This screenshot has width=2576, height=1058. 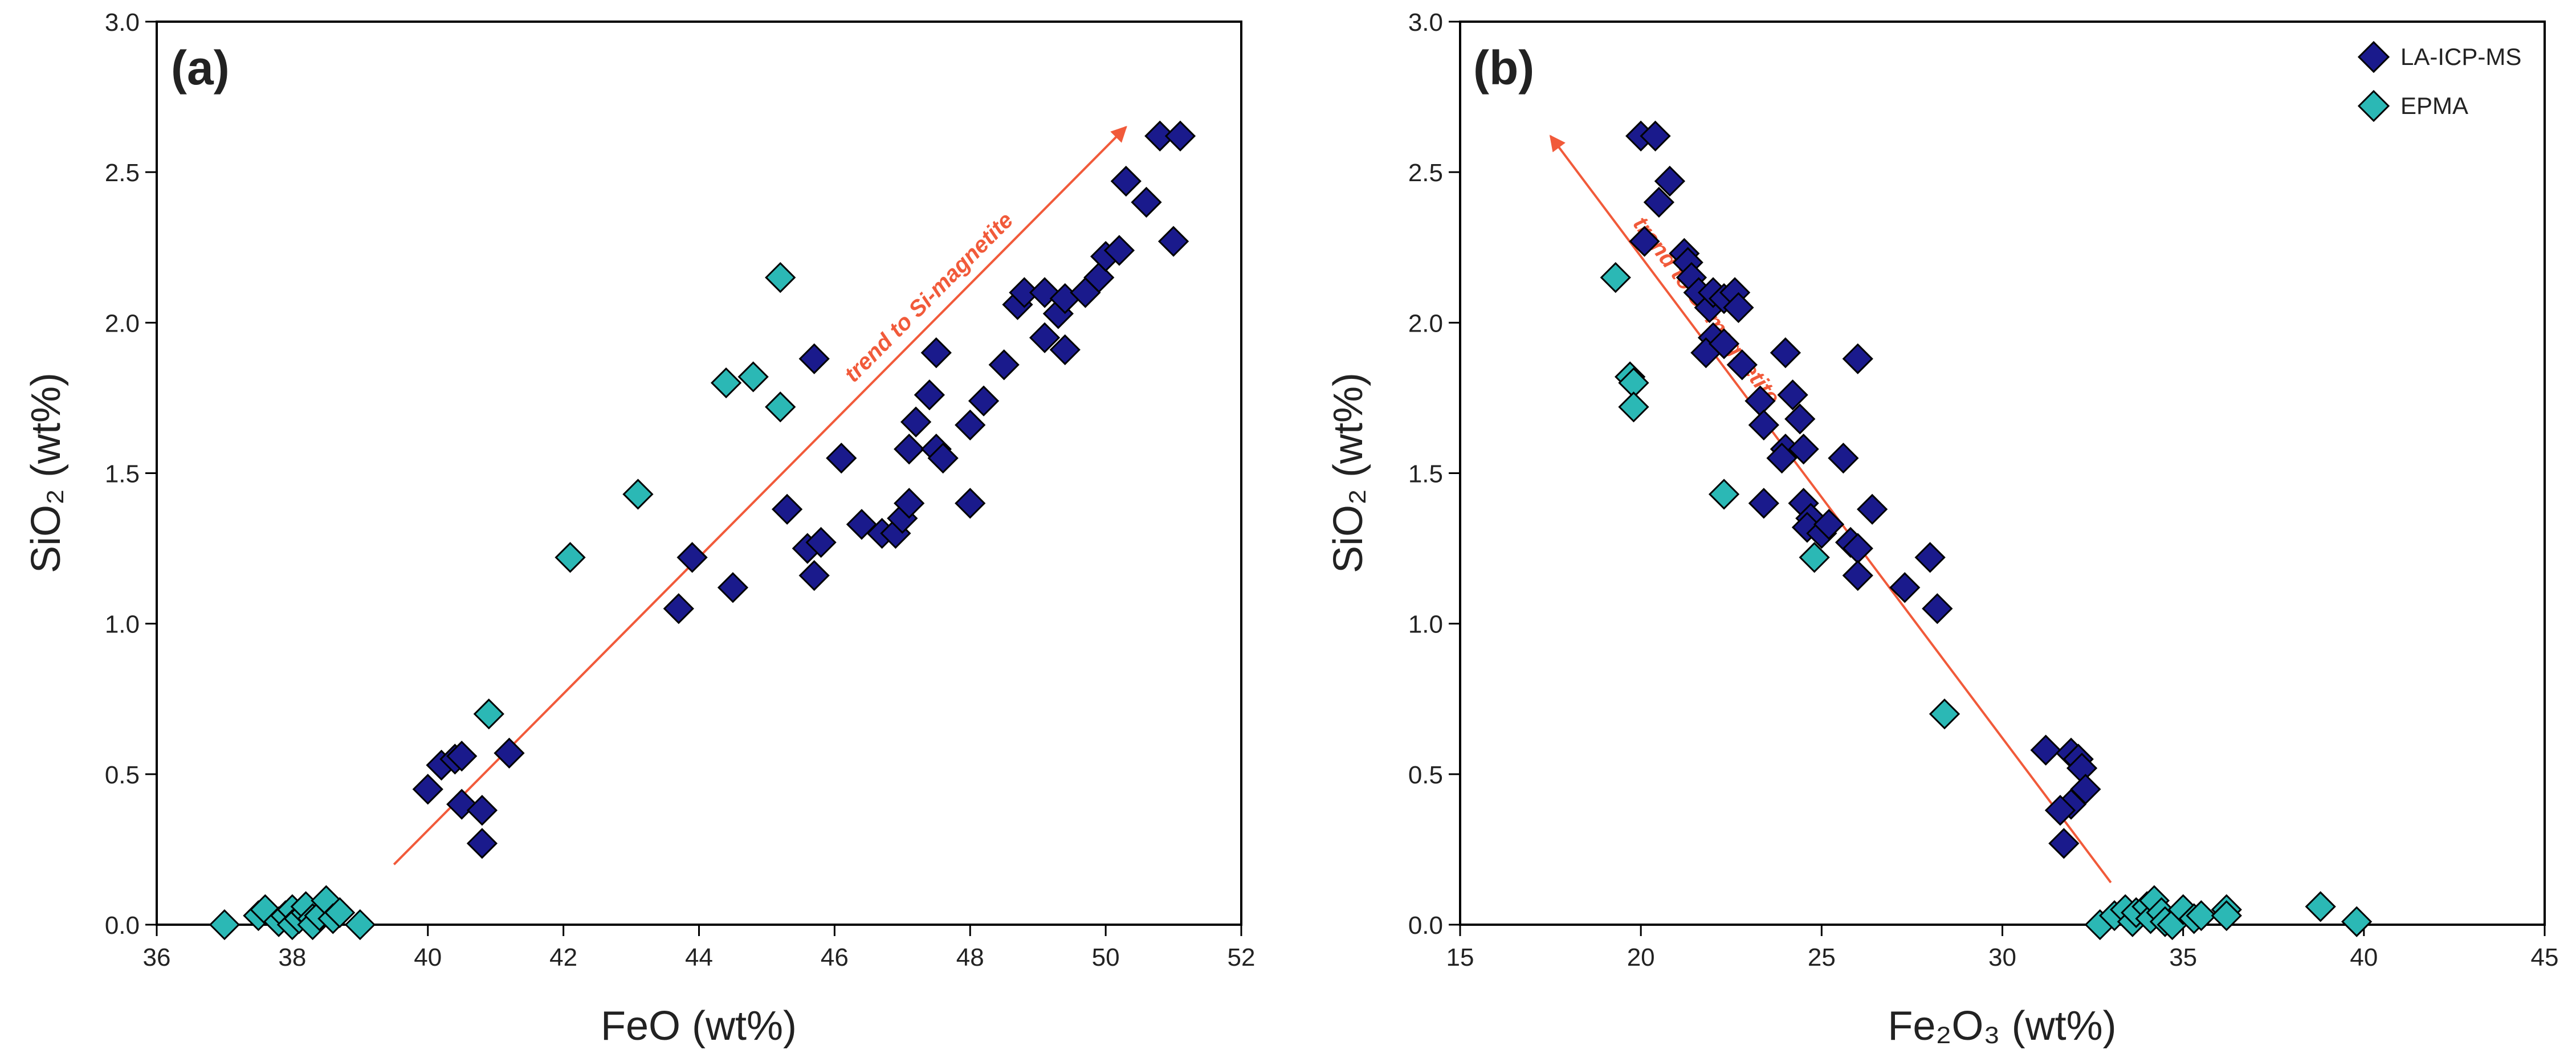 I want to click on x-tick-label-a: 50, so click(x=1106, y=957).